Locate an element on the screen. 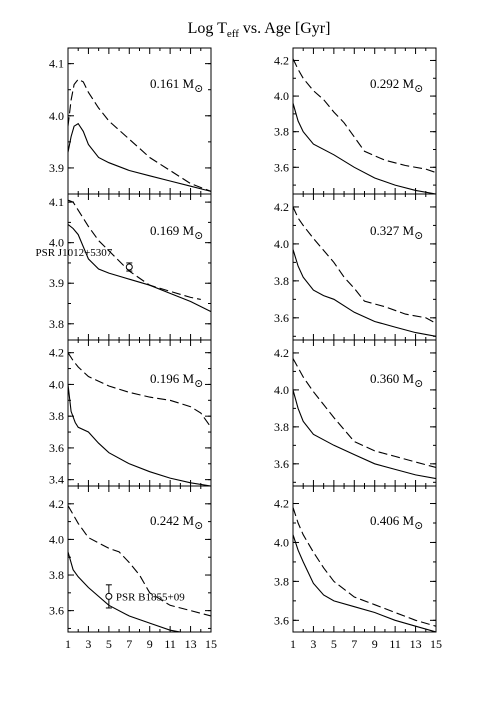 This screenshot has width=498, height=717. panel-left-3: 3.4 3.6 3.8 4.0 4.2 0.196 M⊙ is located at coordinates (130, 413).